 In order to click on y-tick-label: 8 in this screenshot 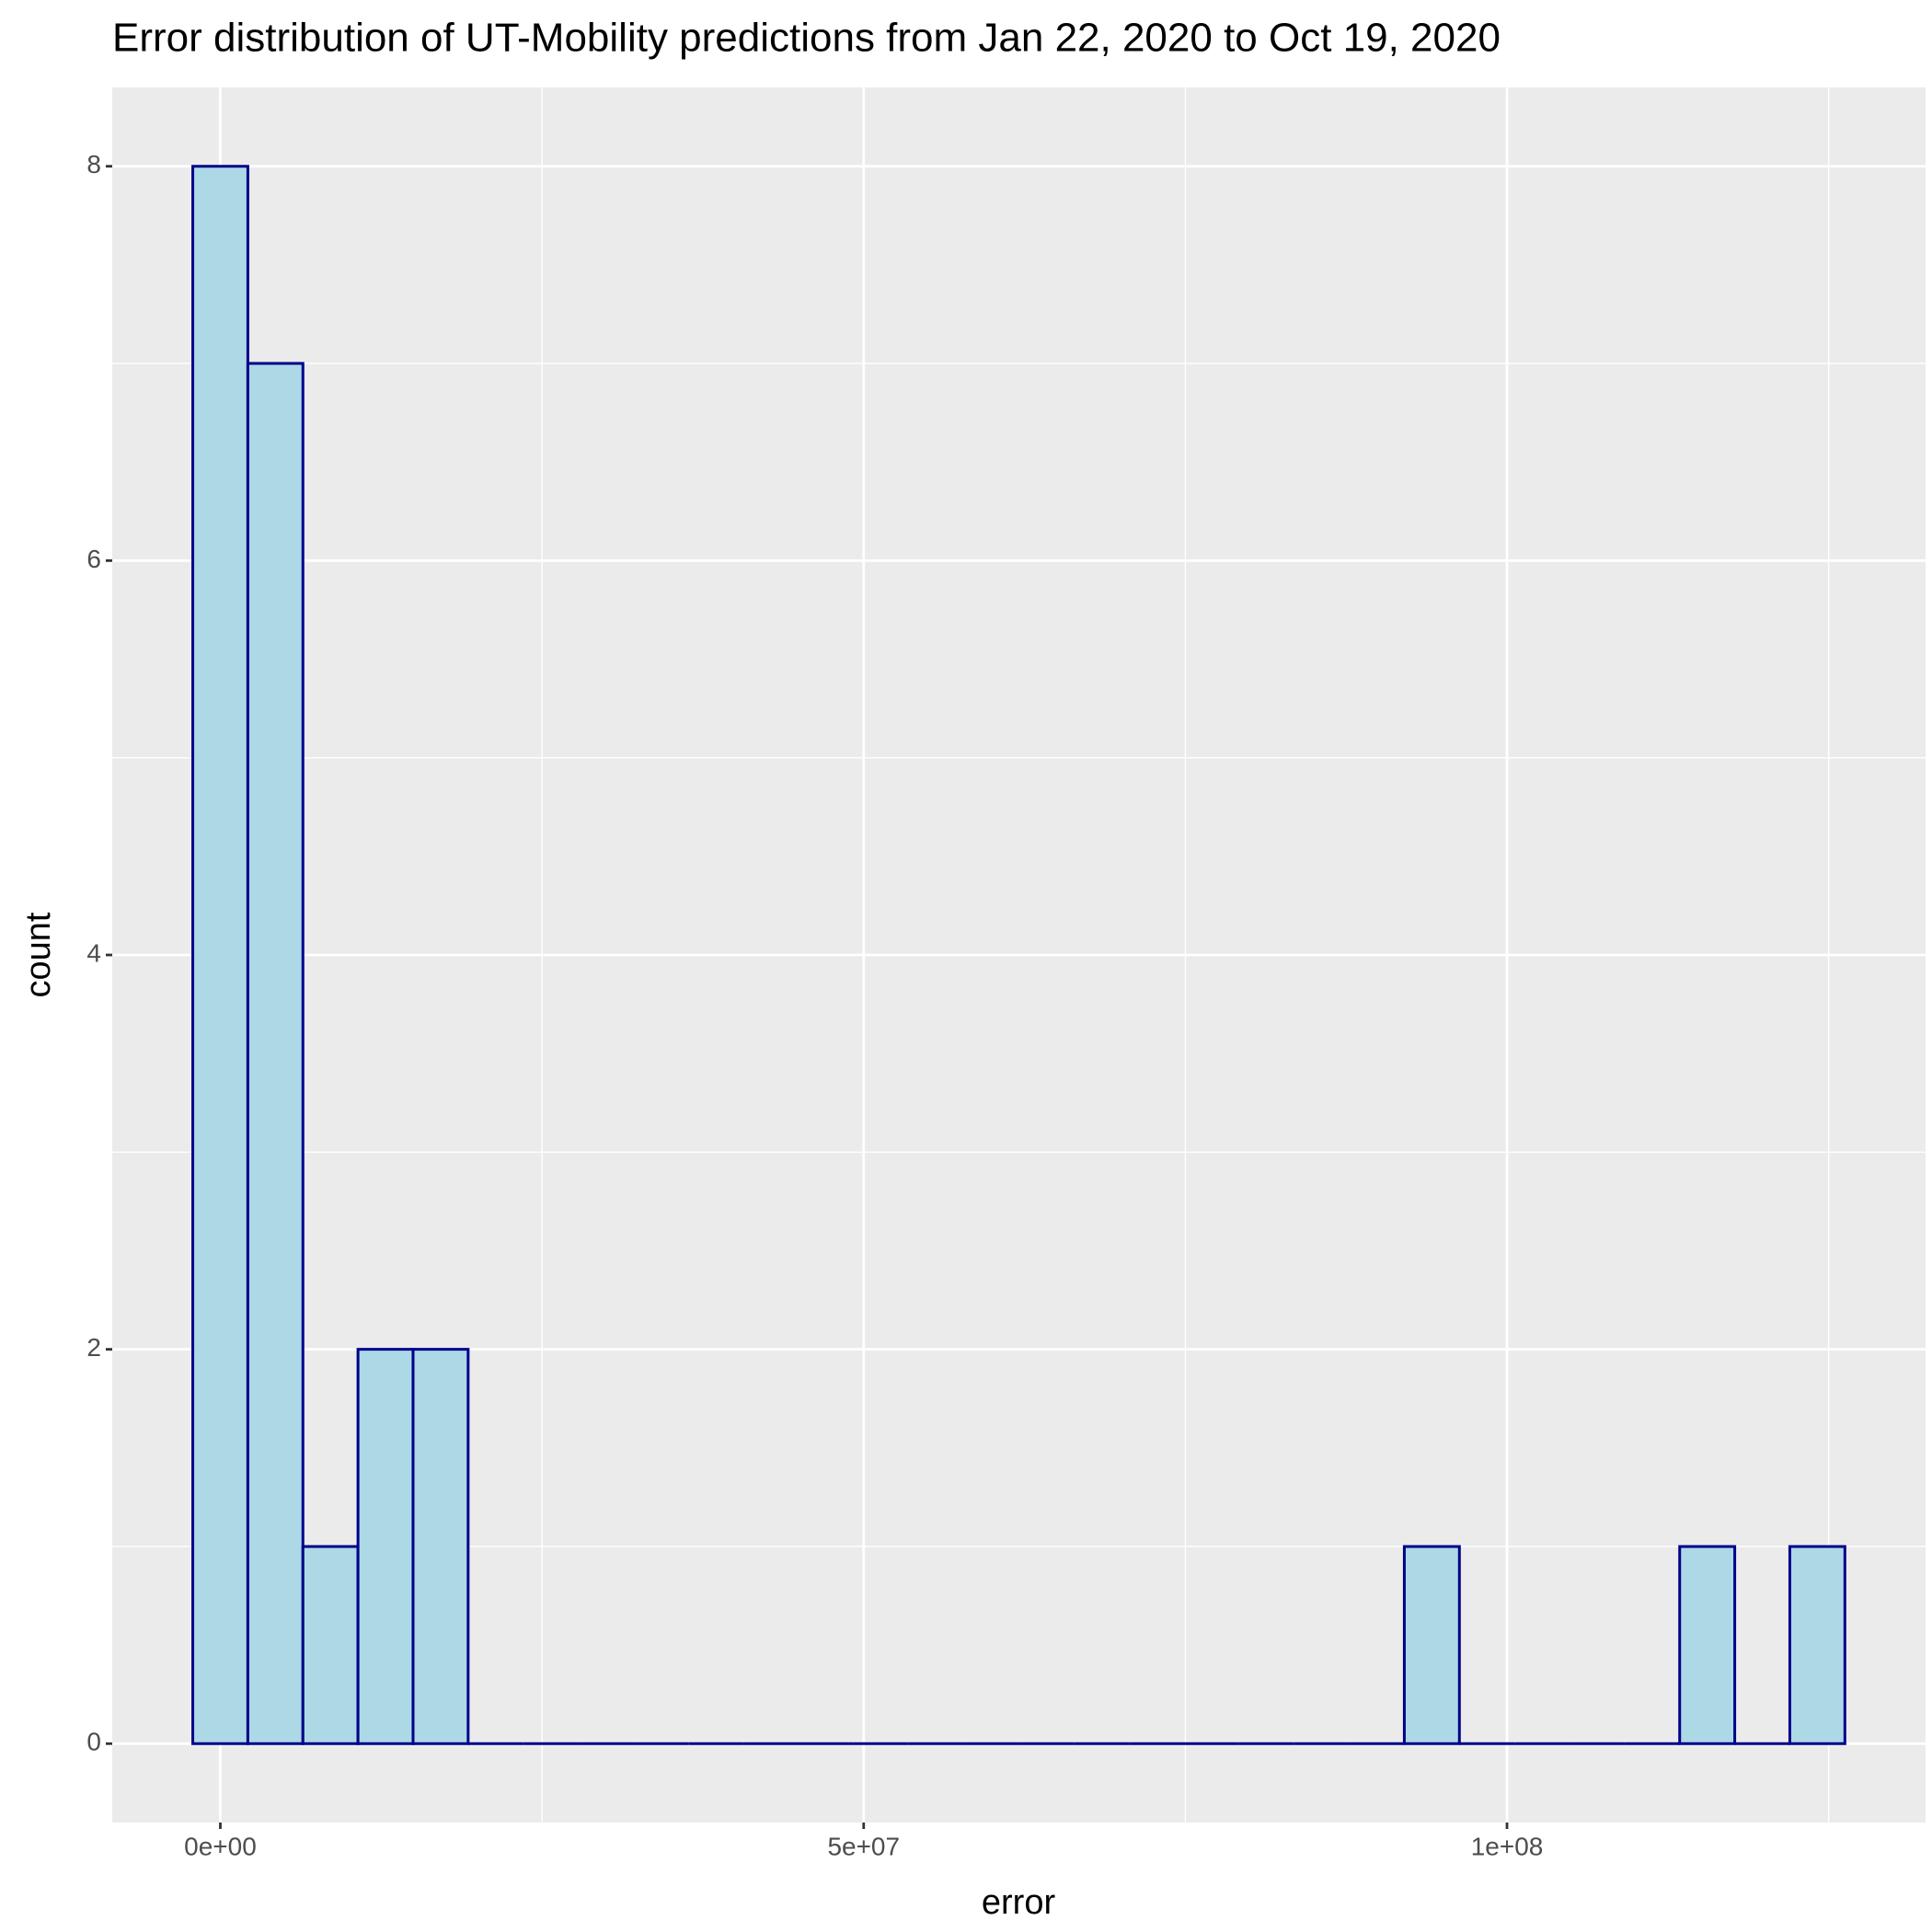, I will do `click(93, 164)`.